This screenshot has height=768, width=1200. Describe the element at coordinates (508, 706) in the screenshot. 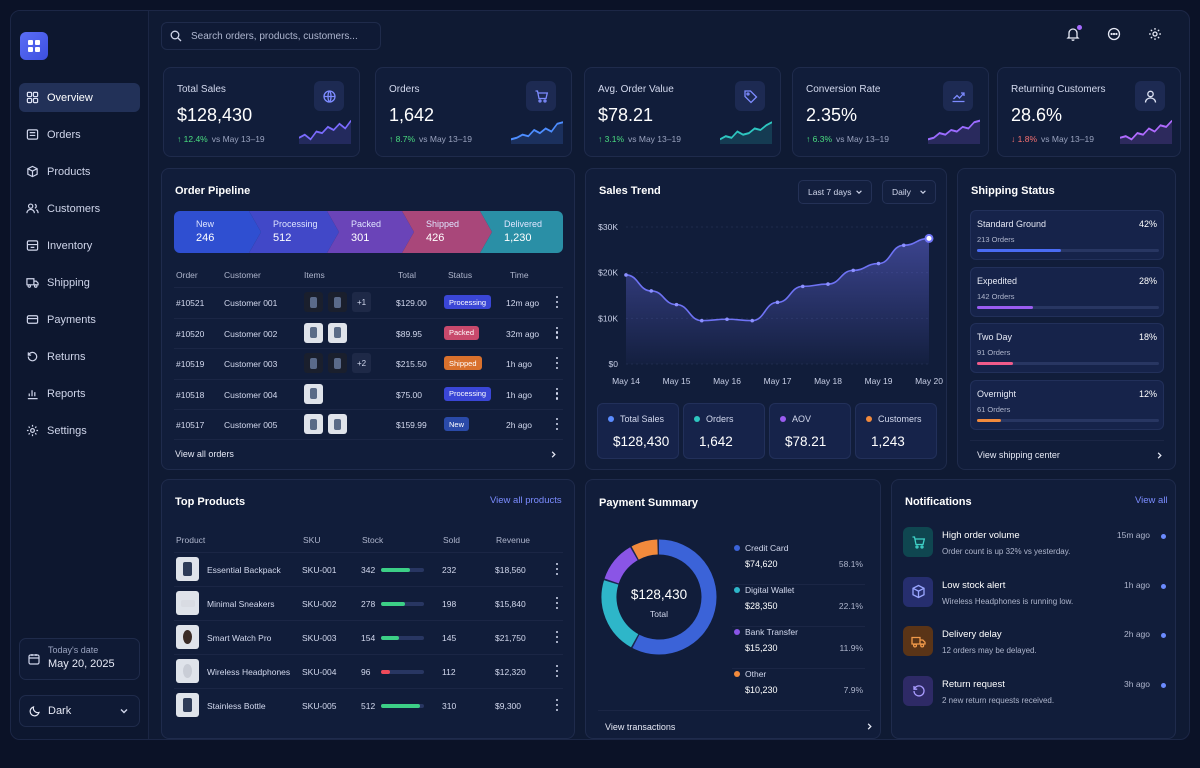

I see `product-revenue: $9,300` at that location.